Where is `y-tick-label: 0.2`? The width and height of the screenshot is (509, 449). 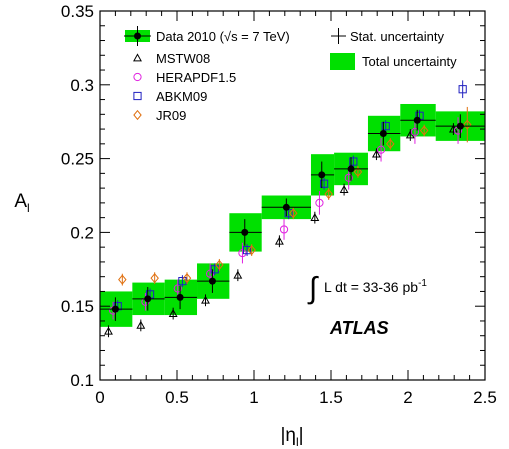 y-tick-label: 0.2 is located at coordinates (82, 232).